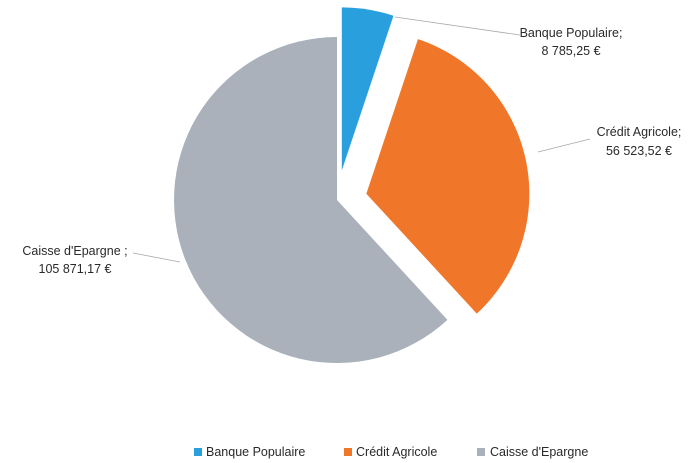 The height and width of the screenshot is (463, 697). Describe the element at coordinates (396, 452) in the screenshot. I see `legend-label-credit-agricole: Crédit Agricole` at that location.